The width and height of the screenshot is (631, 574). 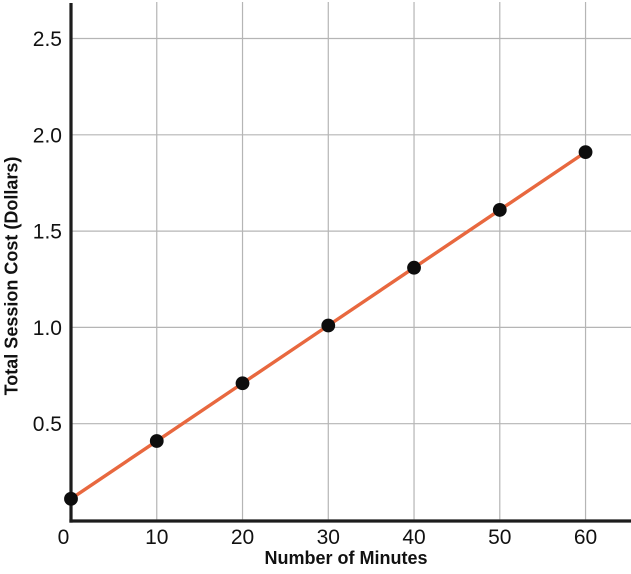 I want to click on y-tick-label: 2.0, so click(x=47, y=135).